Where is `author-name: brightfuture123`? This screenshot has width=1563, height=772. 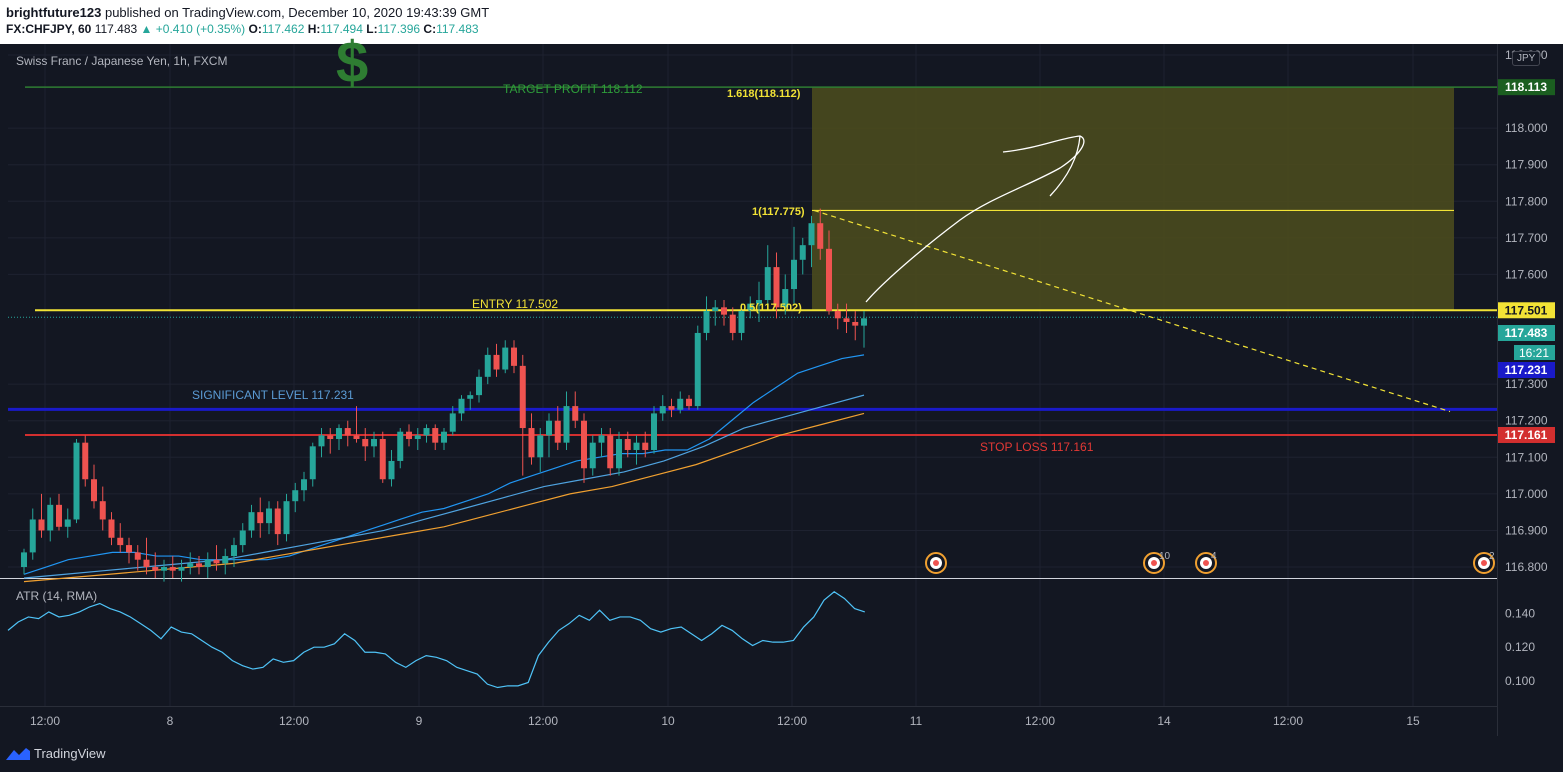 author-name: brightfuture123 is located at coordinates (54, 12).